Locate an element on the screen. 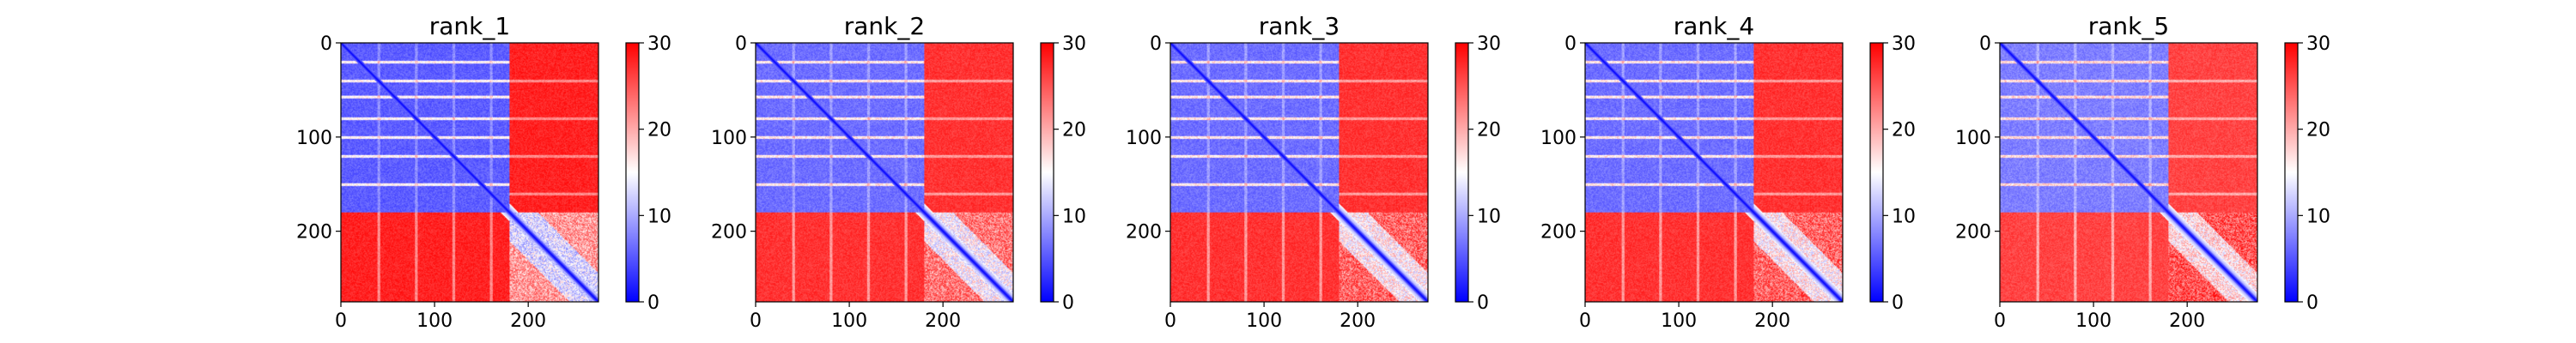 The image size is (2576, 343). colorbar-tick-label-5-30: 30 is located at coordinates (2318, 44).